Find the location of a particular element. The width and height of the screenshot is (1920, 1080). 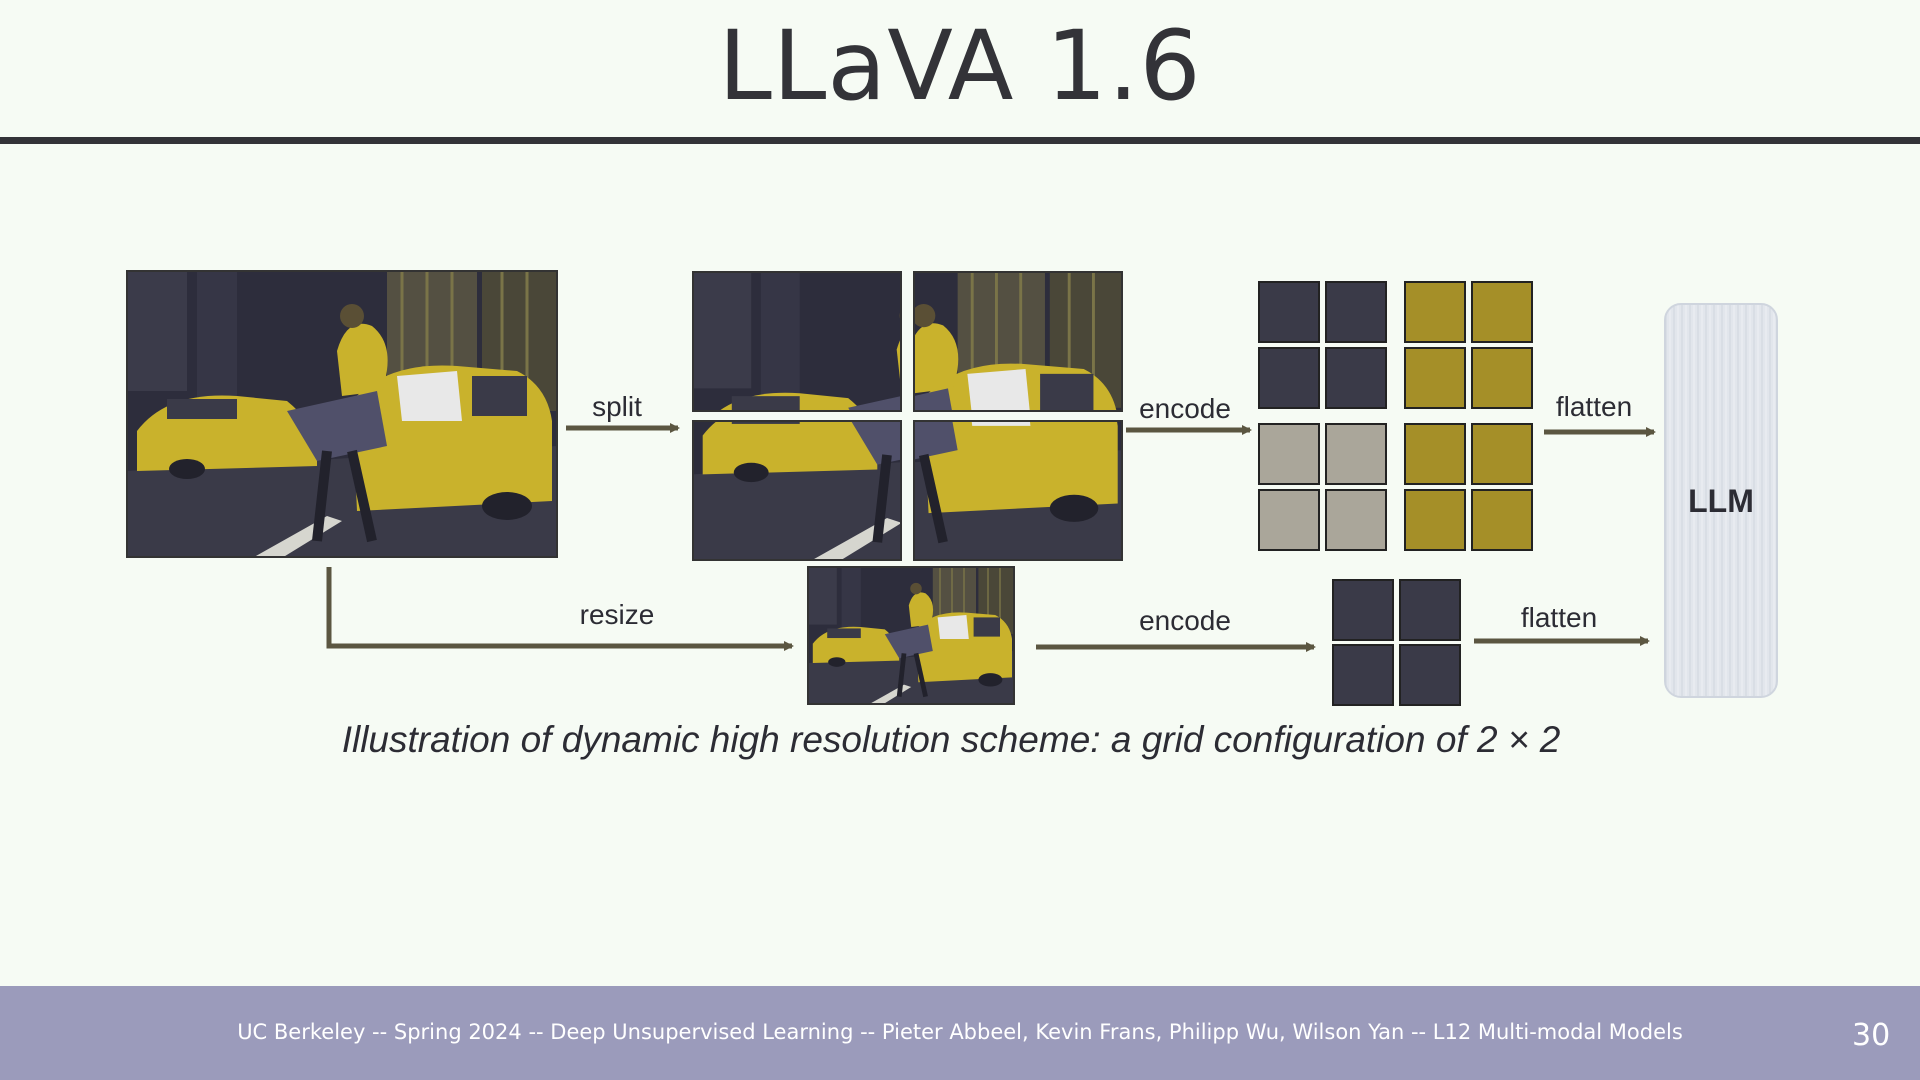

resize-label: resize is located at coordinates (617, 614).